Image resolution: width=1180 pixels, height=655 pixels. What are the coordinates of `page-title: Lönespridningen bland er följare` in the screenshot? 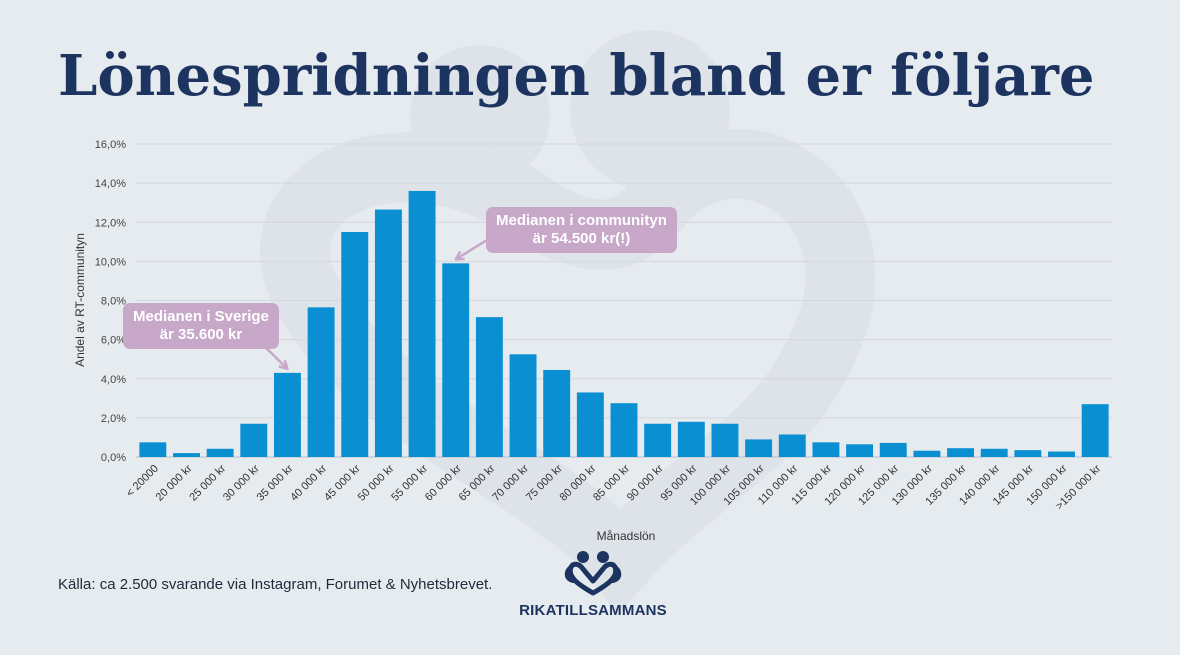 It's located at (576, 76).